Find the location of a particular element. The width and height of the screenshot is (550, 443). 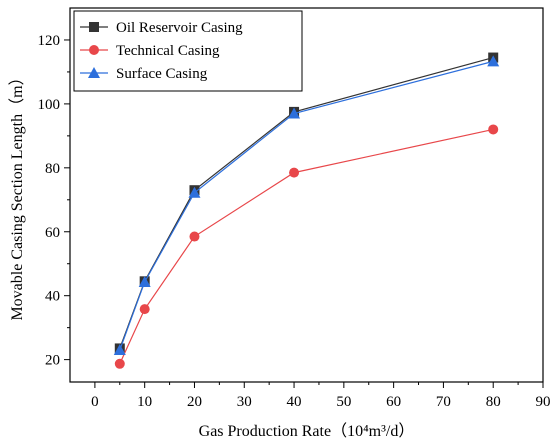

x-tick-label: 50 is located at coordinates (343, 402).